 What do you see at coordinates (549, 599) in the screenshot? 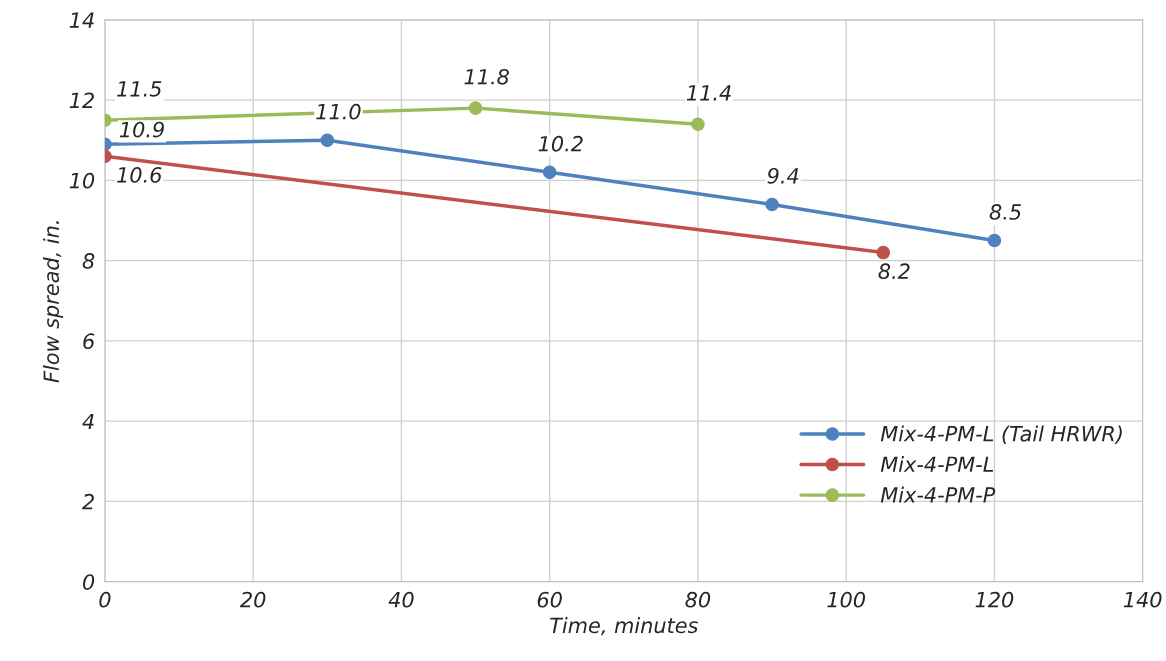
I see `x-tick-label: 60` at bounding box center [549, 599].